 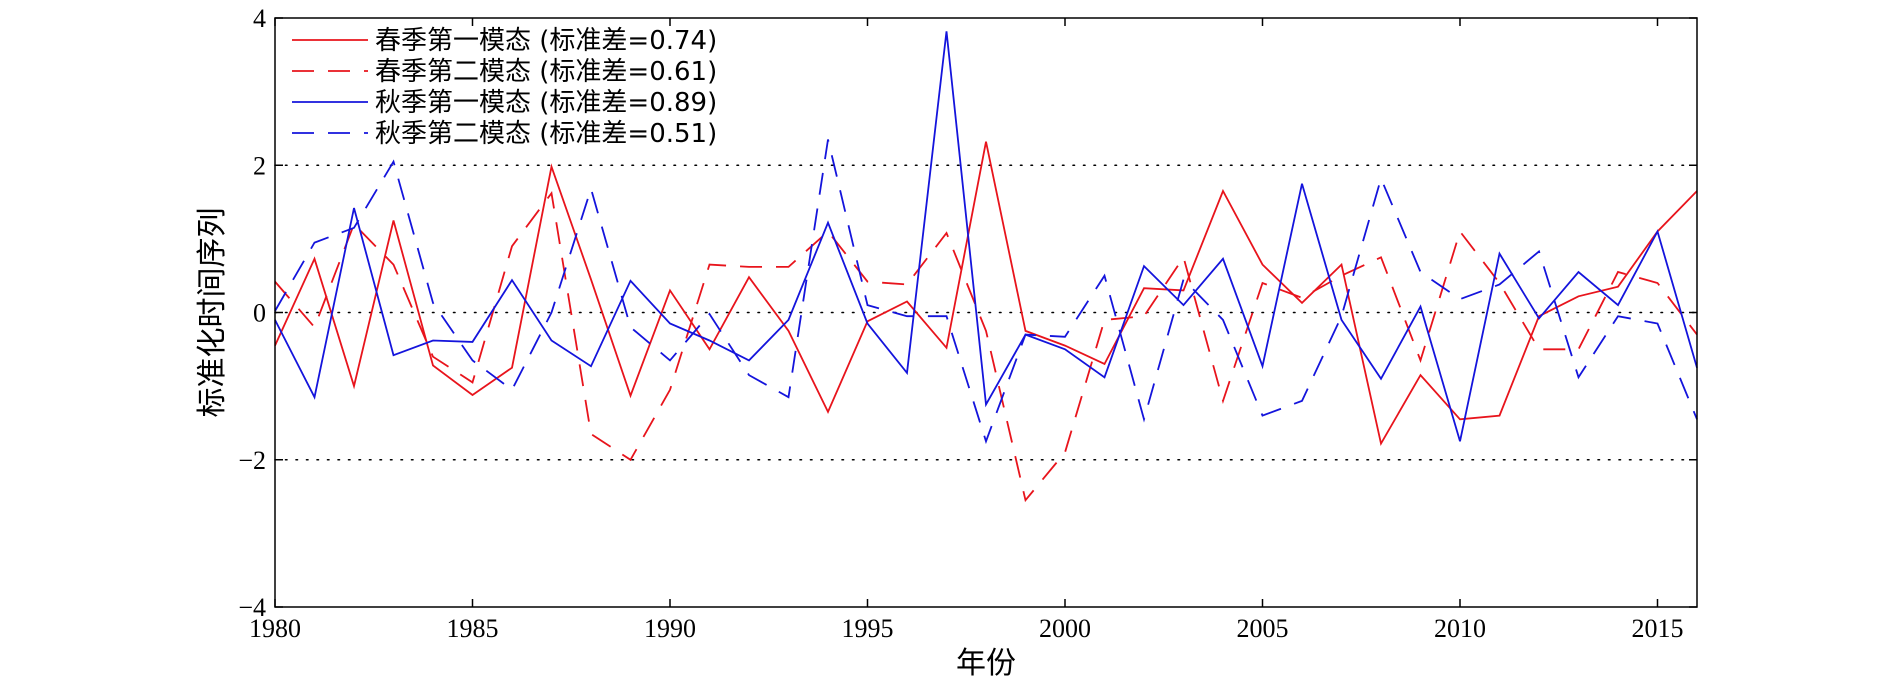 What do you see at coordinates (1460, 628) in the screenshot?
I see `x-tick-label: 2010` at bounding box center [1460, 628].